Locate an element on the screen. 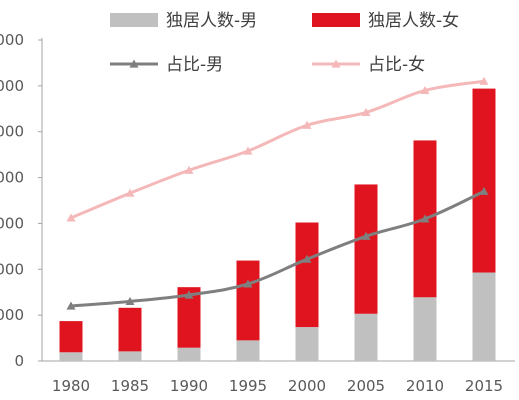 Image resolution: width=519 pixels, height=400 pixels. marker-ratio-male-2010 is located at coordinates (425, 218).